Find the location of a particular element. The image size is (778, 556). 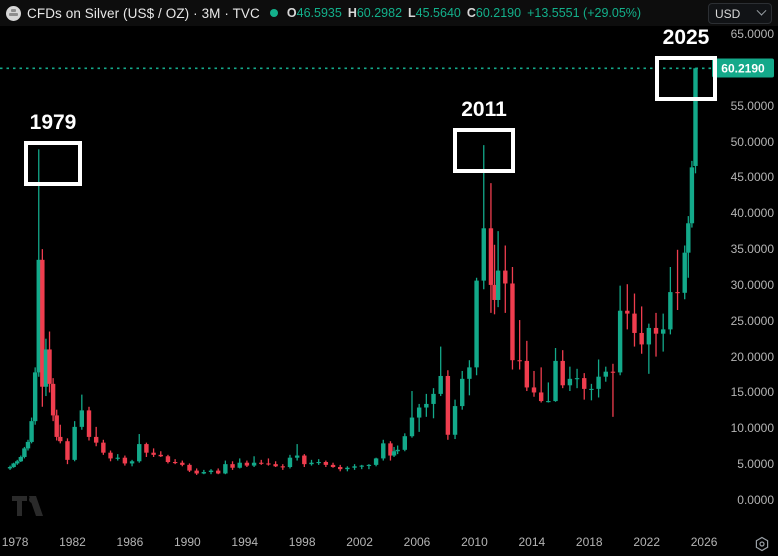

symbol-title: CFDs on Silver (US$ / OZ) · 3M · TVC is located at coordinates (143, 13).